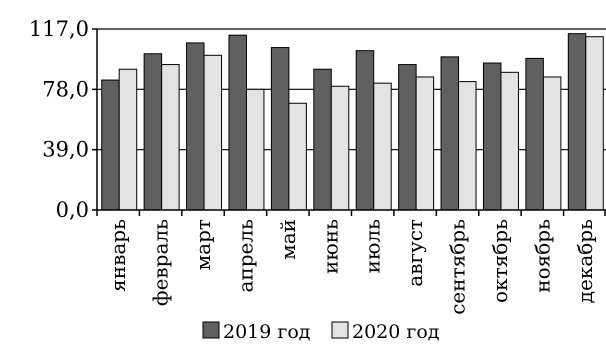  What do you see at coordinates (415, 253) in the screenshot?
I see `x-tick-label: август` at bounding box center [415, 253].